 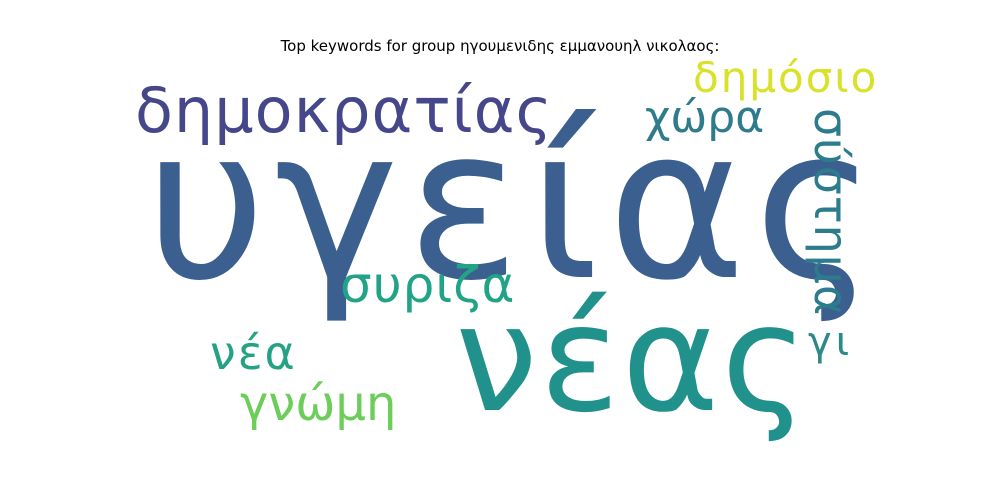 What do you see at coordinates (705, 117) in the screenshot?
I see `word-xora: χώρα` at bounding box center [705, 117].